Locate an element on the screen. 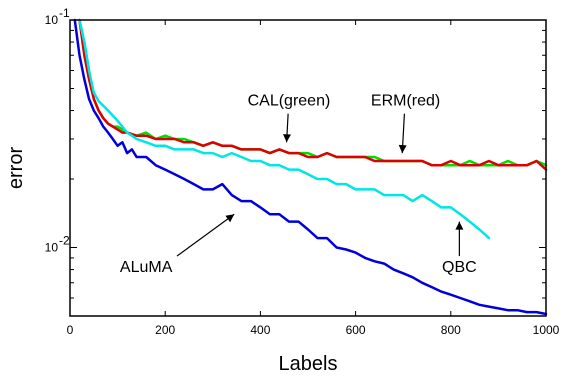 This screenshot has height=376, width=566. annotation-arrow is located at coordinates (205, 235).